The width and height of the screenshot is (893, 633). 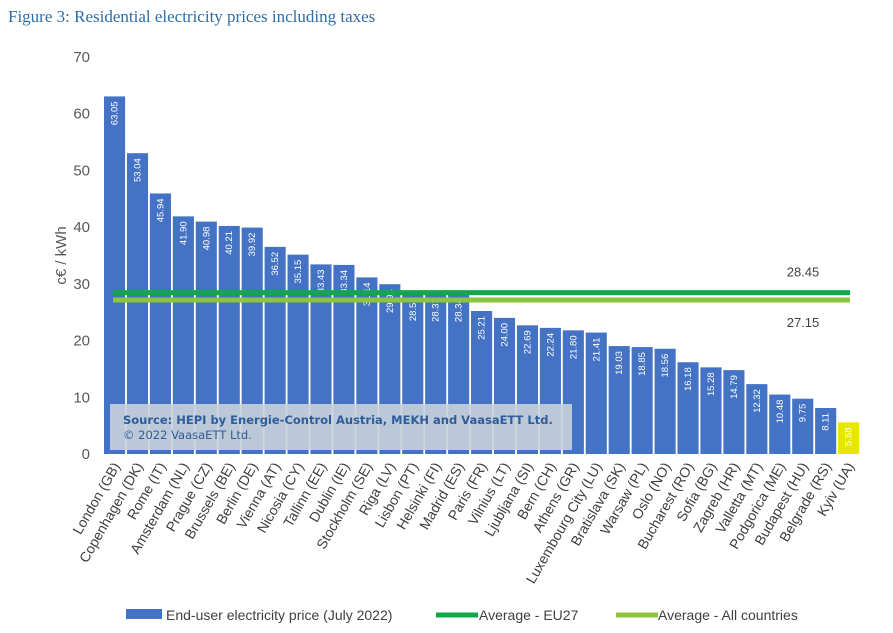 What do you see at coordinates (279, 615) in the screenshot?
I see `legend-label-price: End-user electricity price (July 2022)` at bounding box center [279, 615].